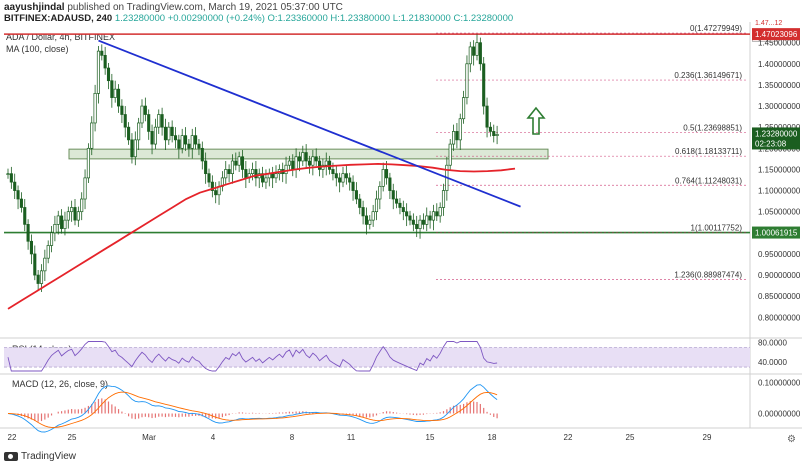 The height and width of the screenshot is (465, 802). What do you see at coordinates (779, 169) in the screenshot?
I see `y-tick-label: 1.15000000` at bounding box center [779, 169].